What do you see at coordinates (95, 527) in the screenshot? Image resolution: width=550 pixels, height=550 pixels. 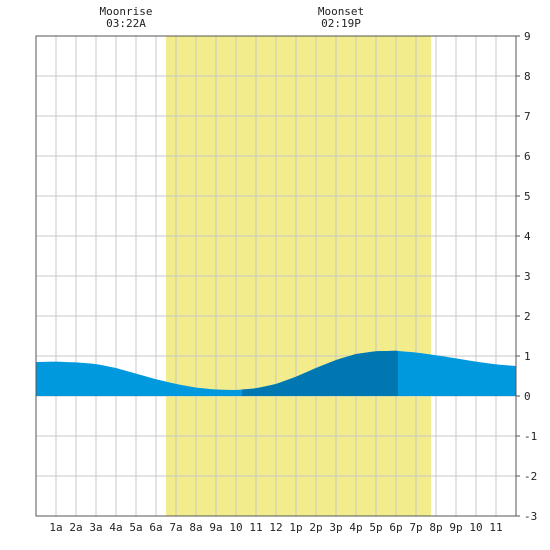 I see `x-tick-label: 3a` at bounding box center [95, 527].